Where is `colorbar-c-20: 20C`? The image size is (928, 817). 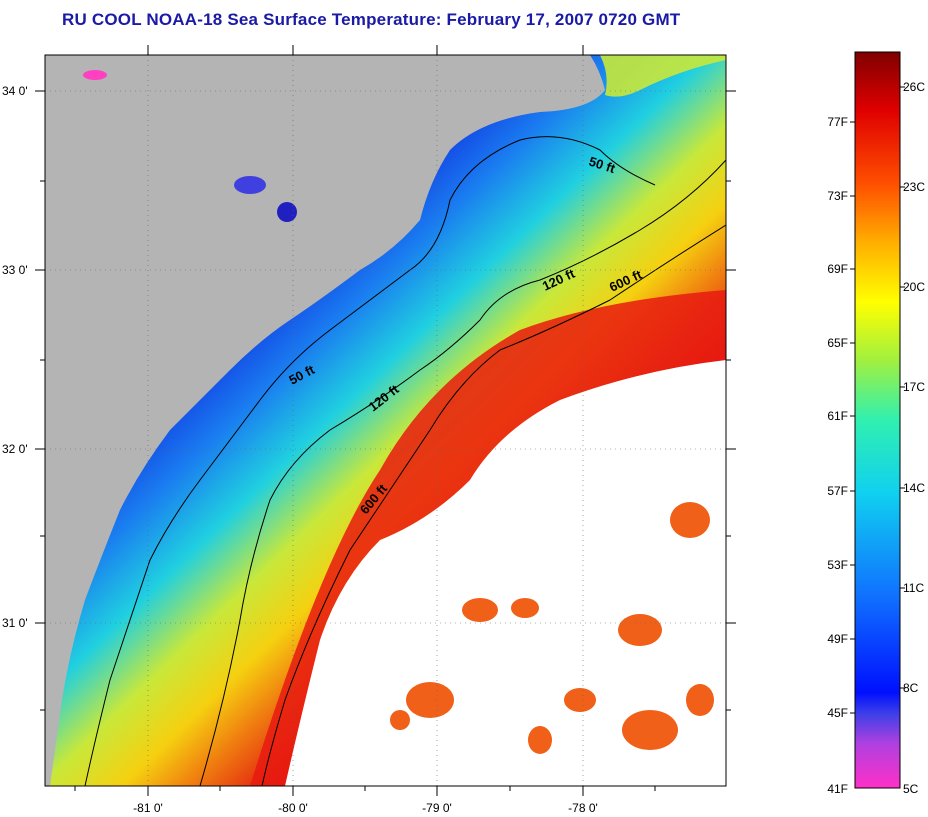 colorbar-c-20: 20C is located at coordinates (914, 287).